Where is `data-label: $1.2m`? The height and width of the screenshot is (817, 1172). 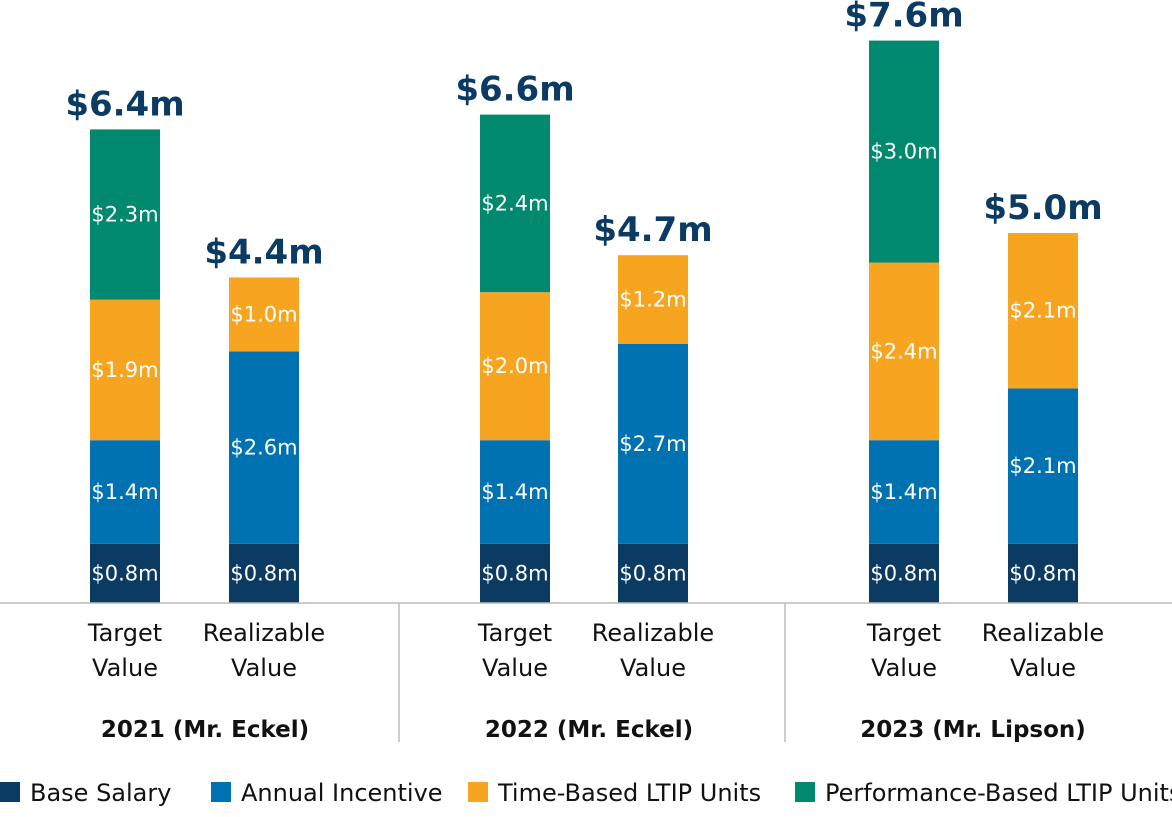 data-label: $1.2m is located at coordinates (652, 300).